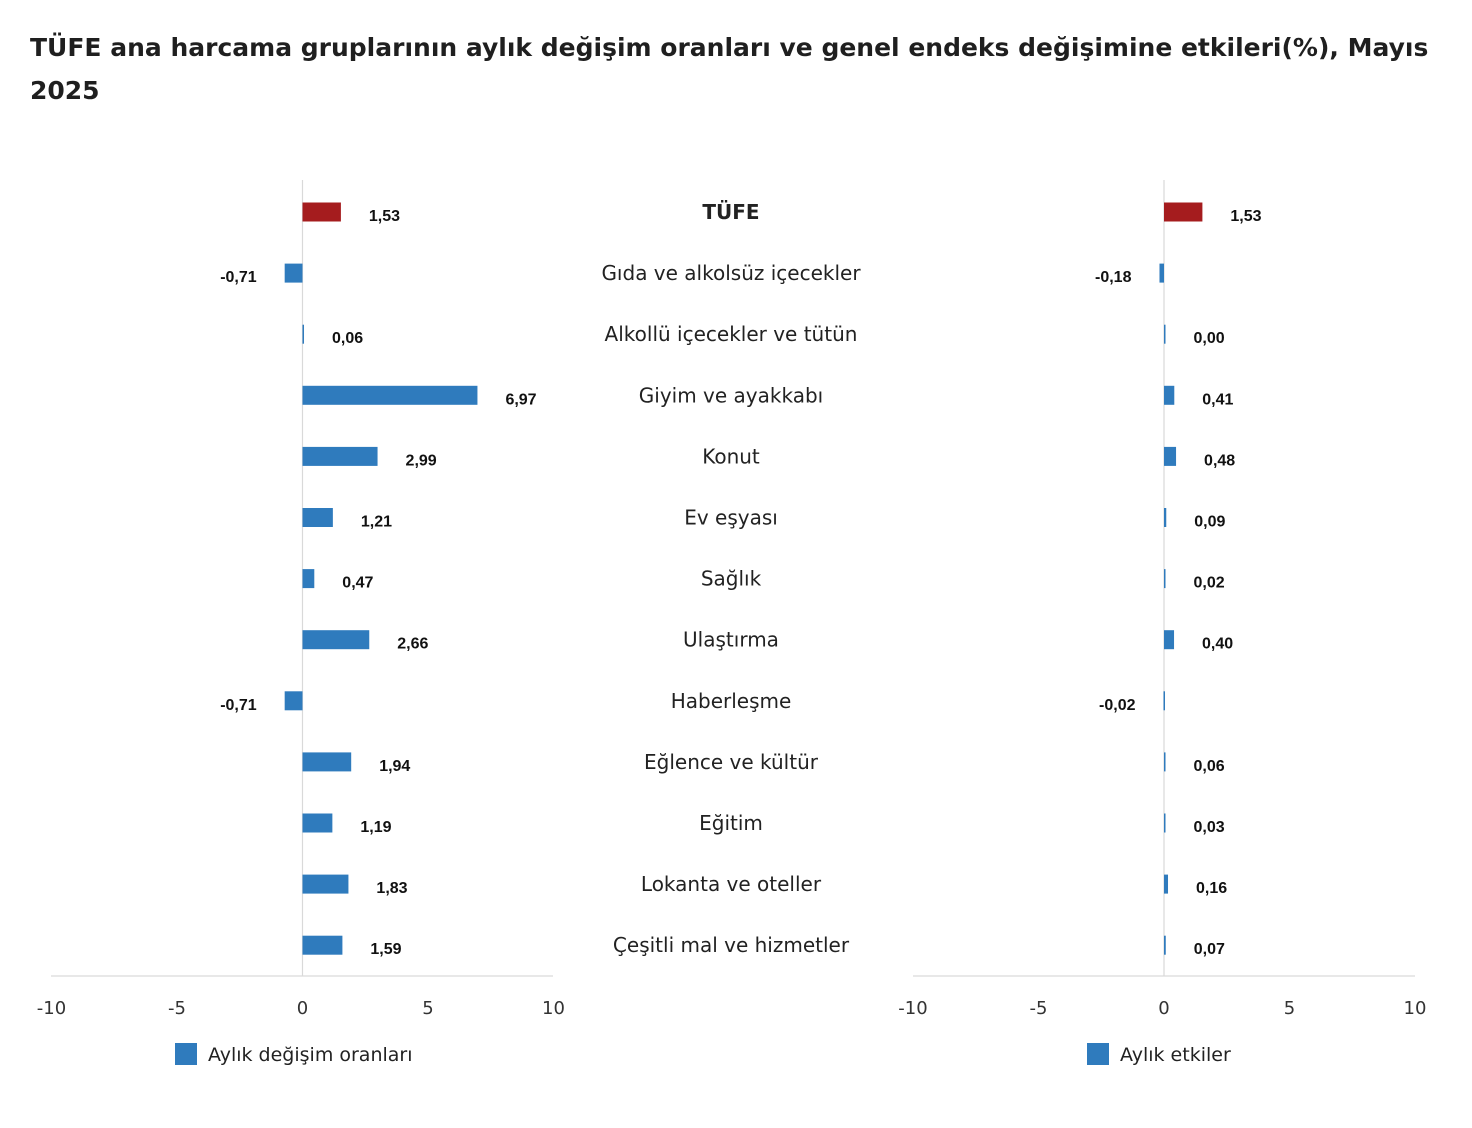 This screenshot has width=1472, height=1128. What do you see at coordinates (1209, 522) in the screenshot?
I see `effects-data-label: 0,09` at bounding box center [1209, 522].